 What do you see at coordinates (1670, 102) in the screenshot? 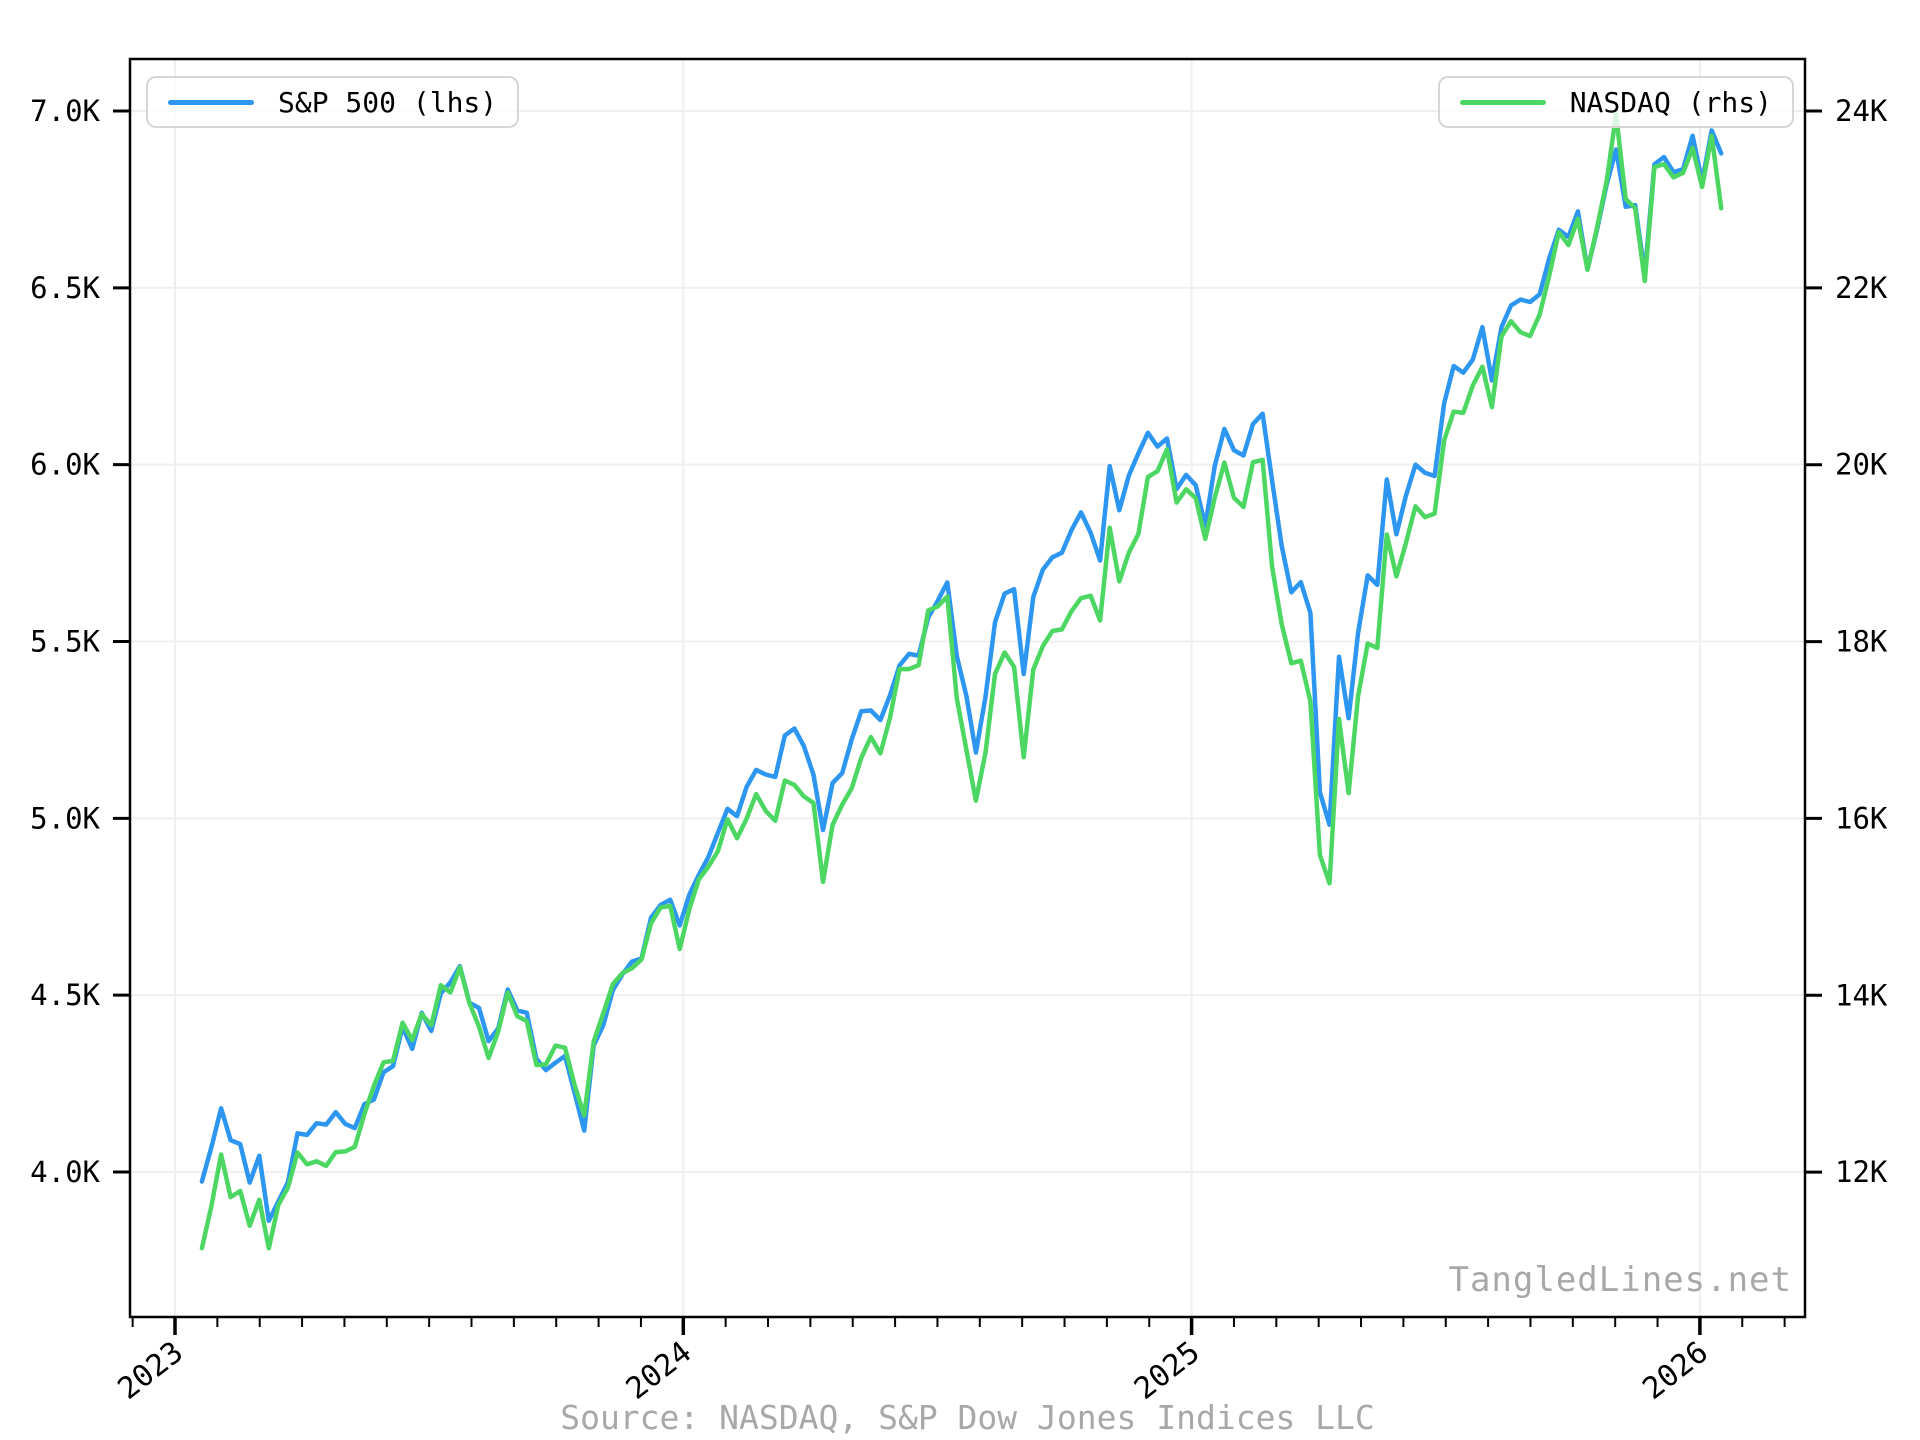
I see `legend-label-nasdaq: NASDAQ (rhs)` at bounding box center [1670, 102].